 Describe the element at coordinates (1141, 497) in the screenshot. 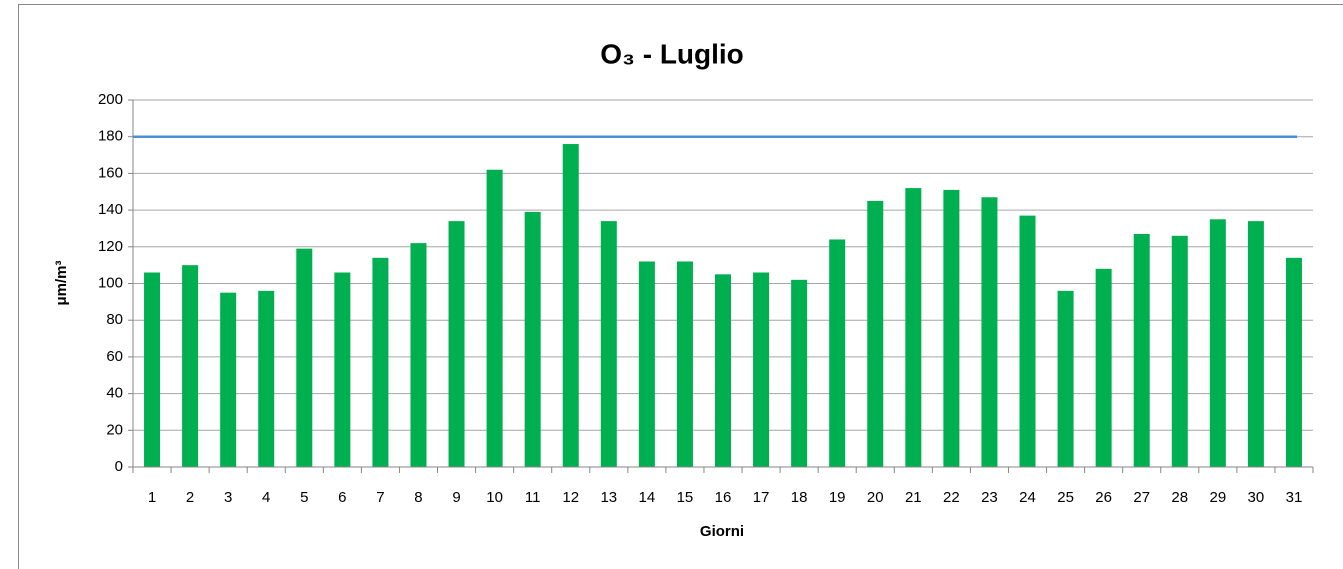

I see `x-tick-label: 27` at that location.